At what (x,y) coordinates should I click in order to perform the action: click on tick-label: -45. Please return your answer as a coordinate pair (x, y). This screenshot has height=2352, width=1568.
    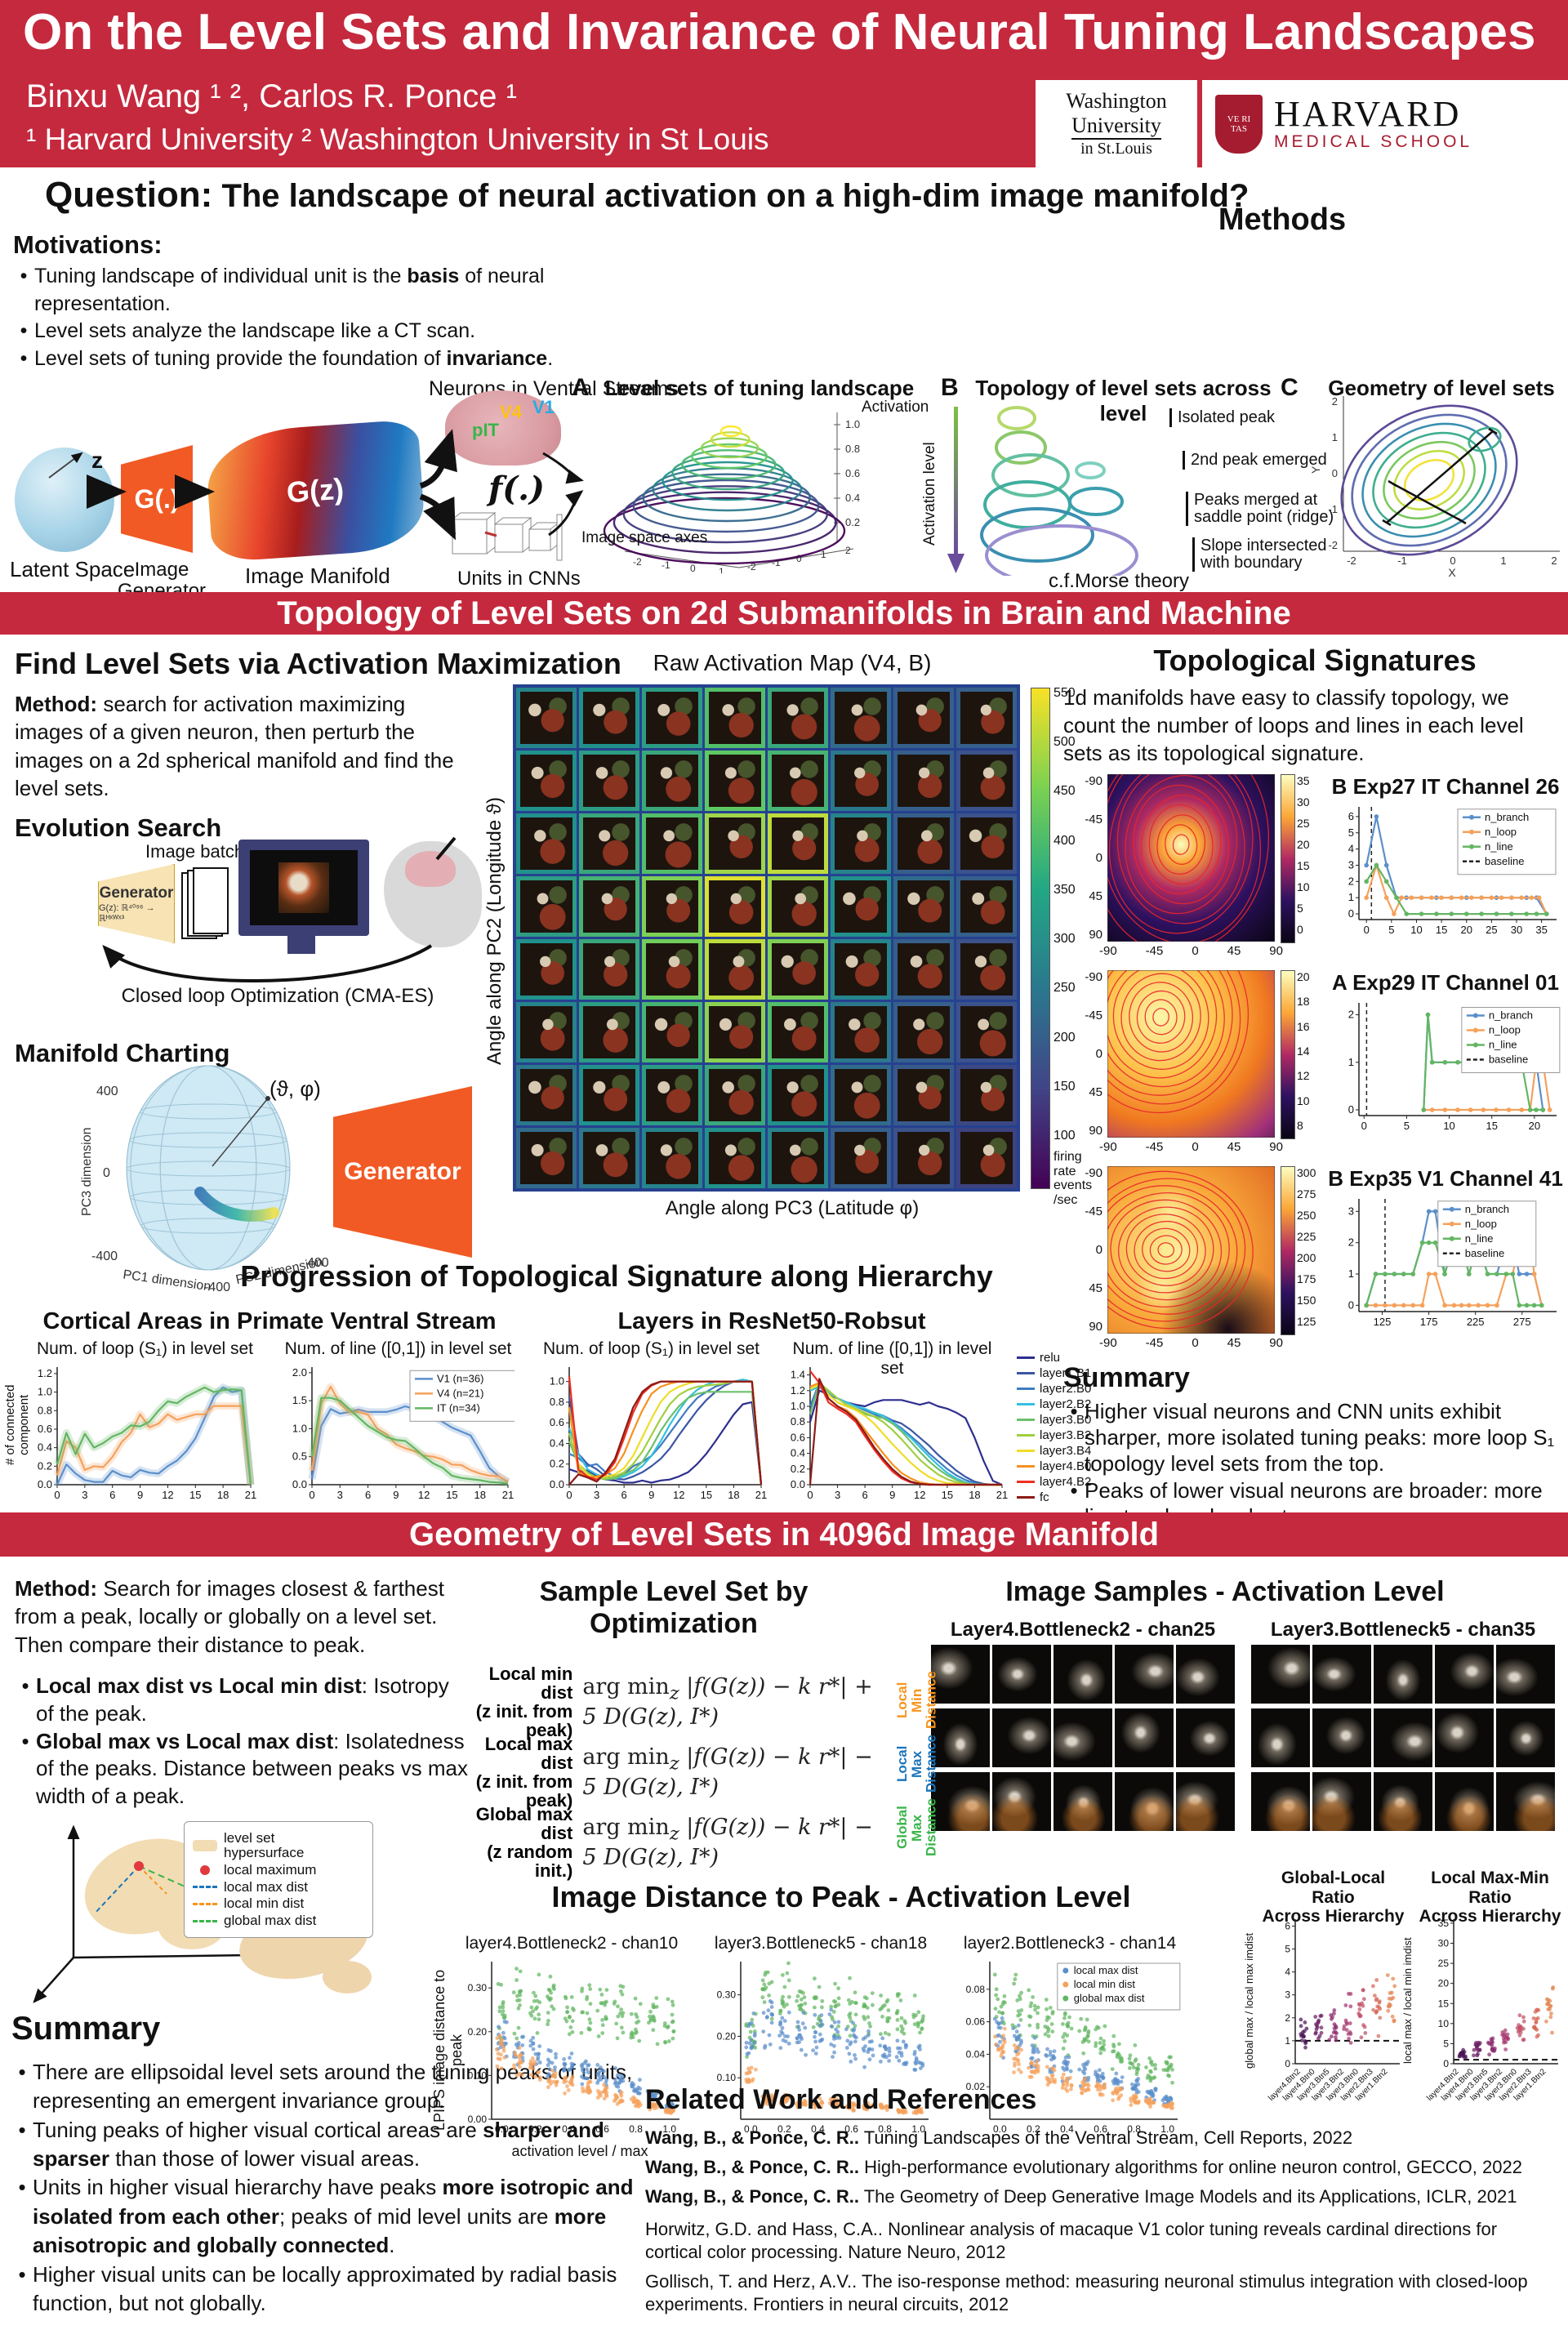
    Looking at the image, I should click on (1154, 1147).